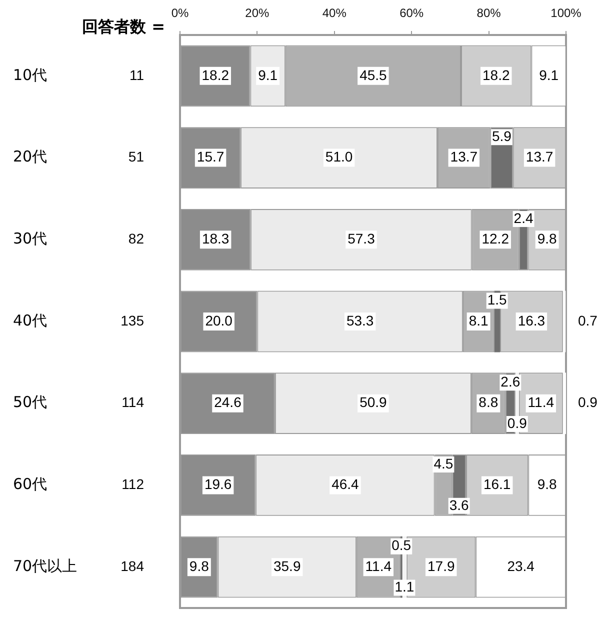 The image size is (608, 617). Describe the element at coordinates (216, 238) in the screenshot. I see `data-label: 18.3` at that location.